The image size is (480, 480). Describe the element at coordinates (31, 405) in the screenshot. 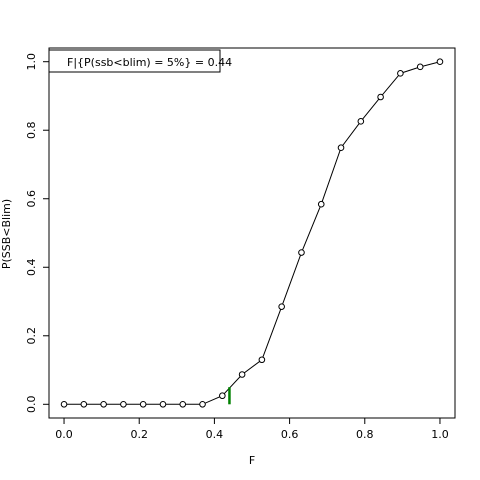

I see `y-tick-label-0: 0.0` at that location.